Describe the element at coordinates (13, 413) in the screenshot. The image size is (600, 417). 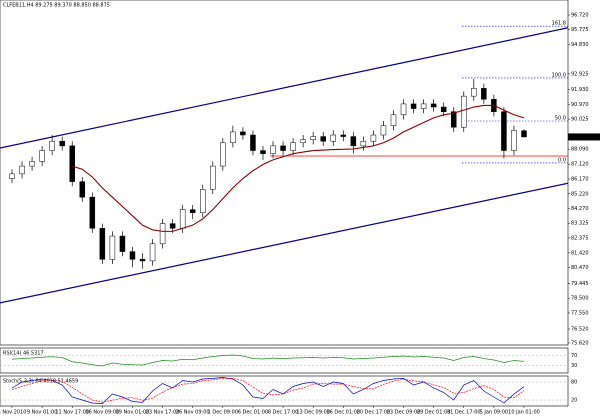
I see `x-tick-label: 4 Nov 2010` at that location.